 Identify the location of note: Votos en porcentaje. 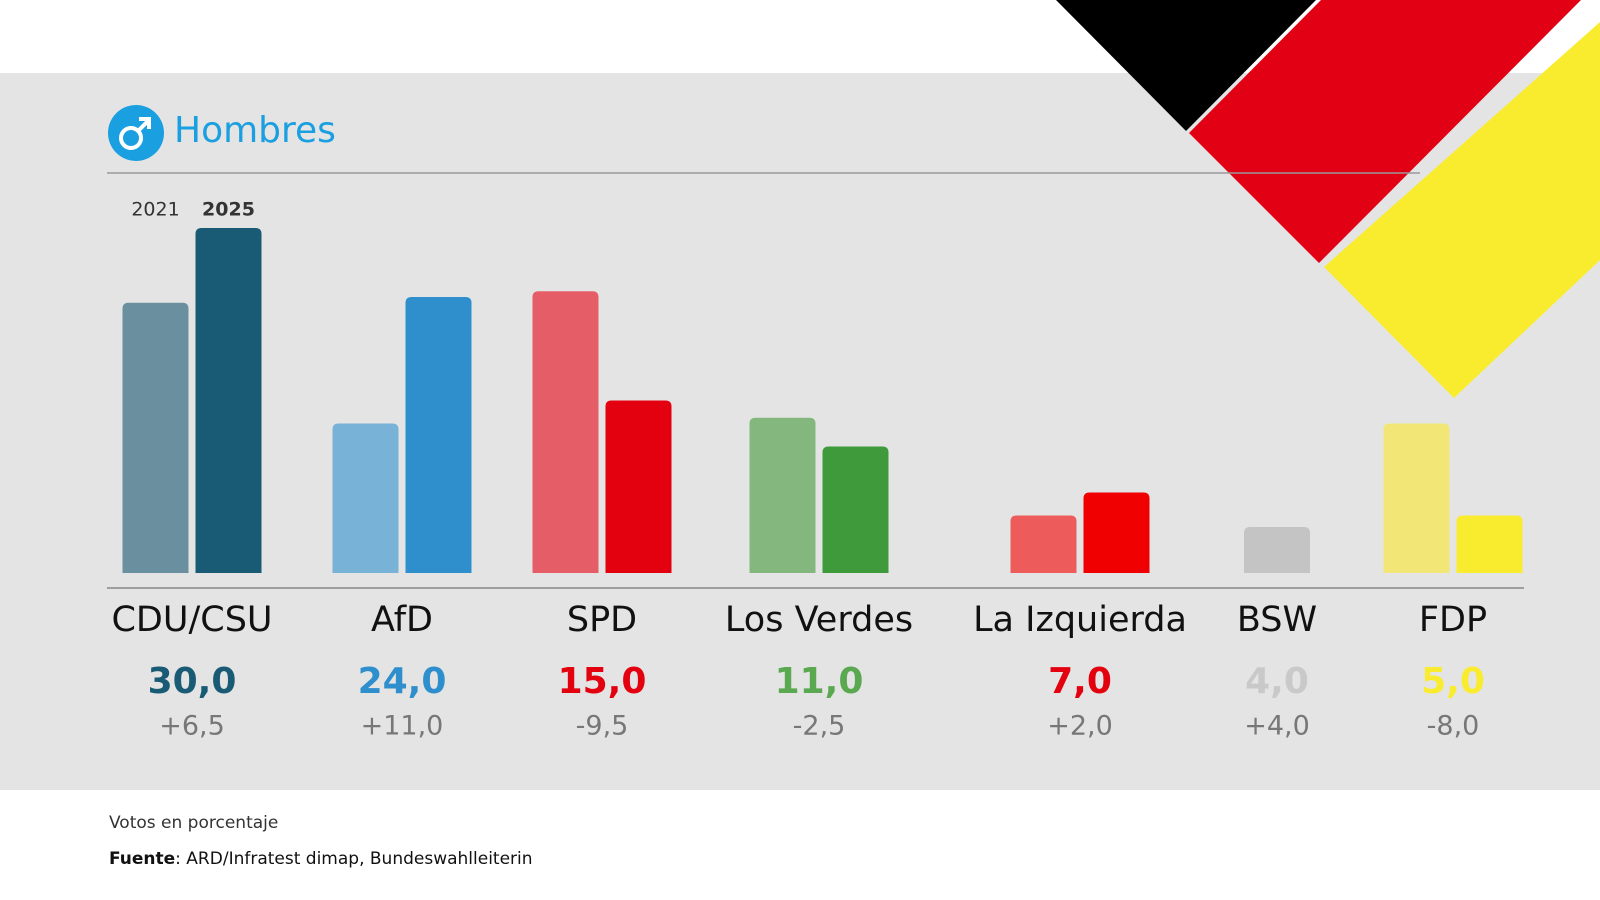
(193, 823).